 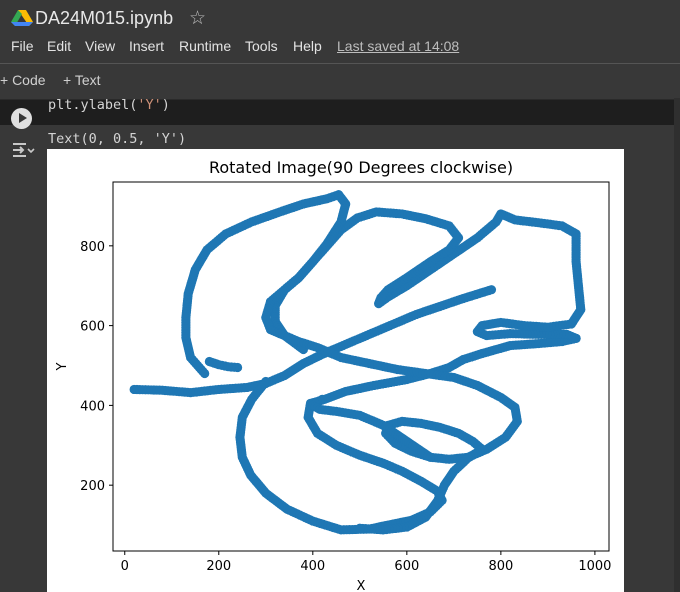 I want to click on code-line: plt.ylabel('Y'), so click(x=109, y=105).